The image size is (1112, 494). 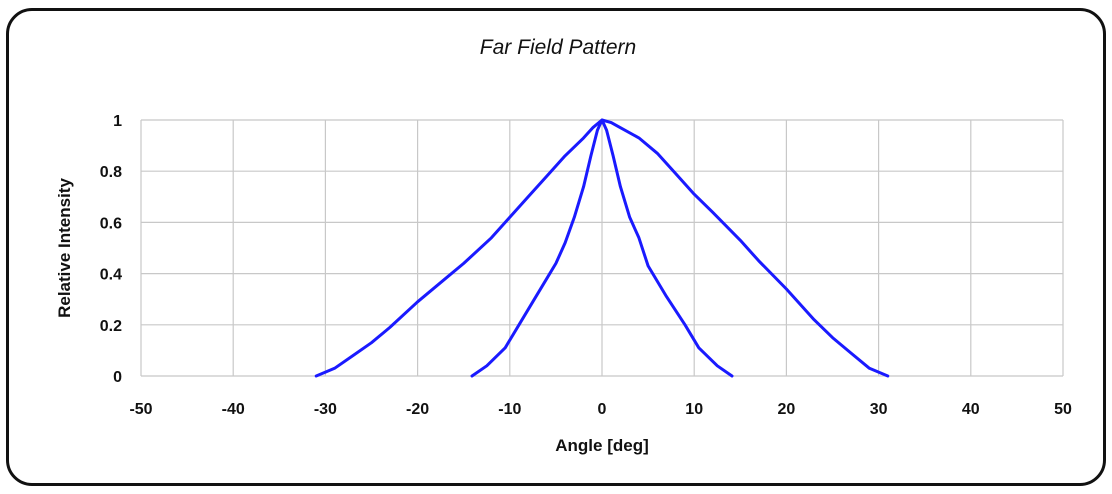 I want to click on x-tick-label: 50, so click(x=1063, y=409).